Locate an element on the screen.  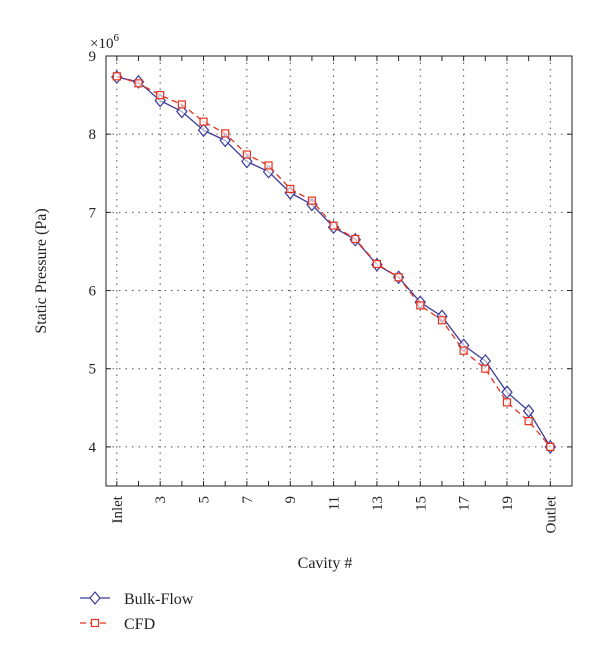
legend-item-bulk-flow: Bulk-Flow is located at coordinates (137, 599).